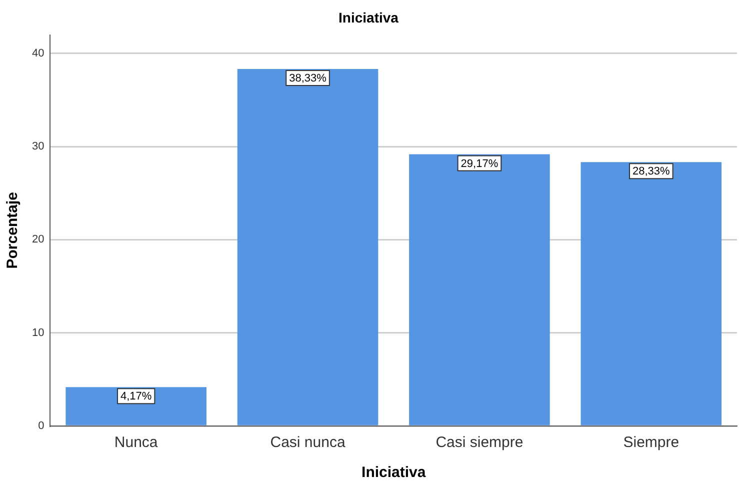 This screenshot has width=739, height=486. I want to click on x-tick-label: Casi siempre, so click(480, 443).